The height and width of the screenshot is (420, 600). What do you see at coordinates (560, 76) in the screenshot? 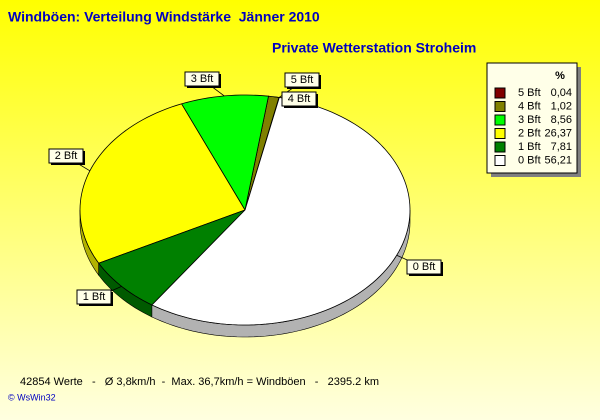
I see `legend-header: %` at bounding box center [560, 76].